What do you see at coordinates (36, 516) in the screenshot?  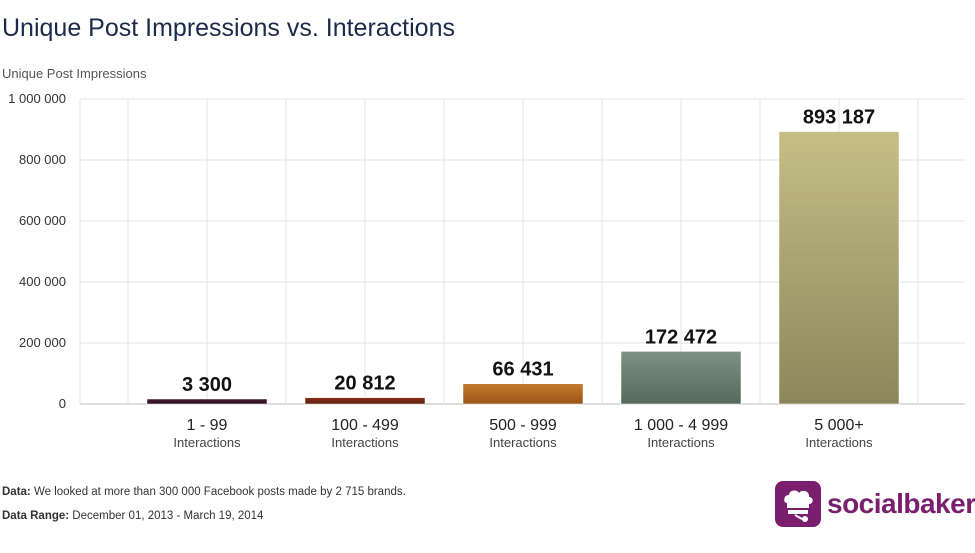 I see `data-range-label: Data Range:` at bounding box center [36, 516].